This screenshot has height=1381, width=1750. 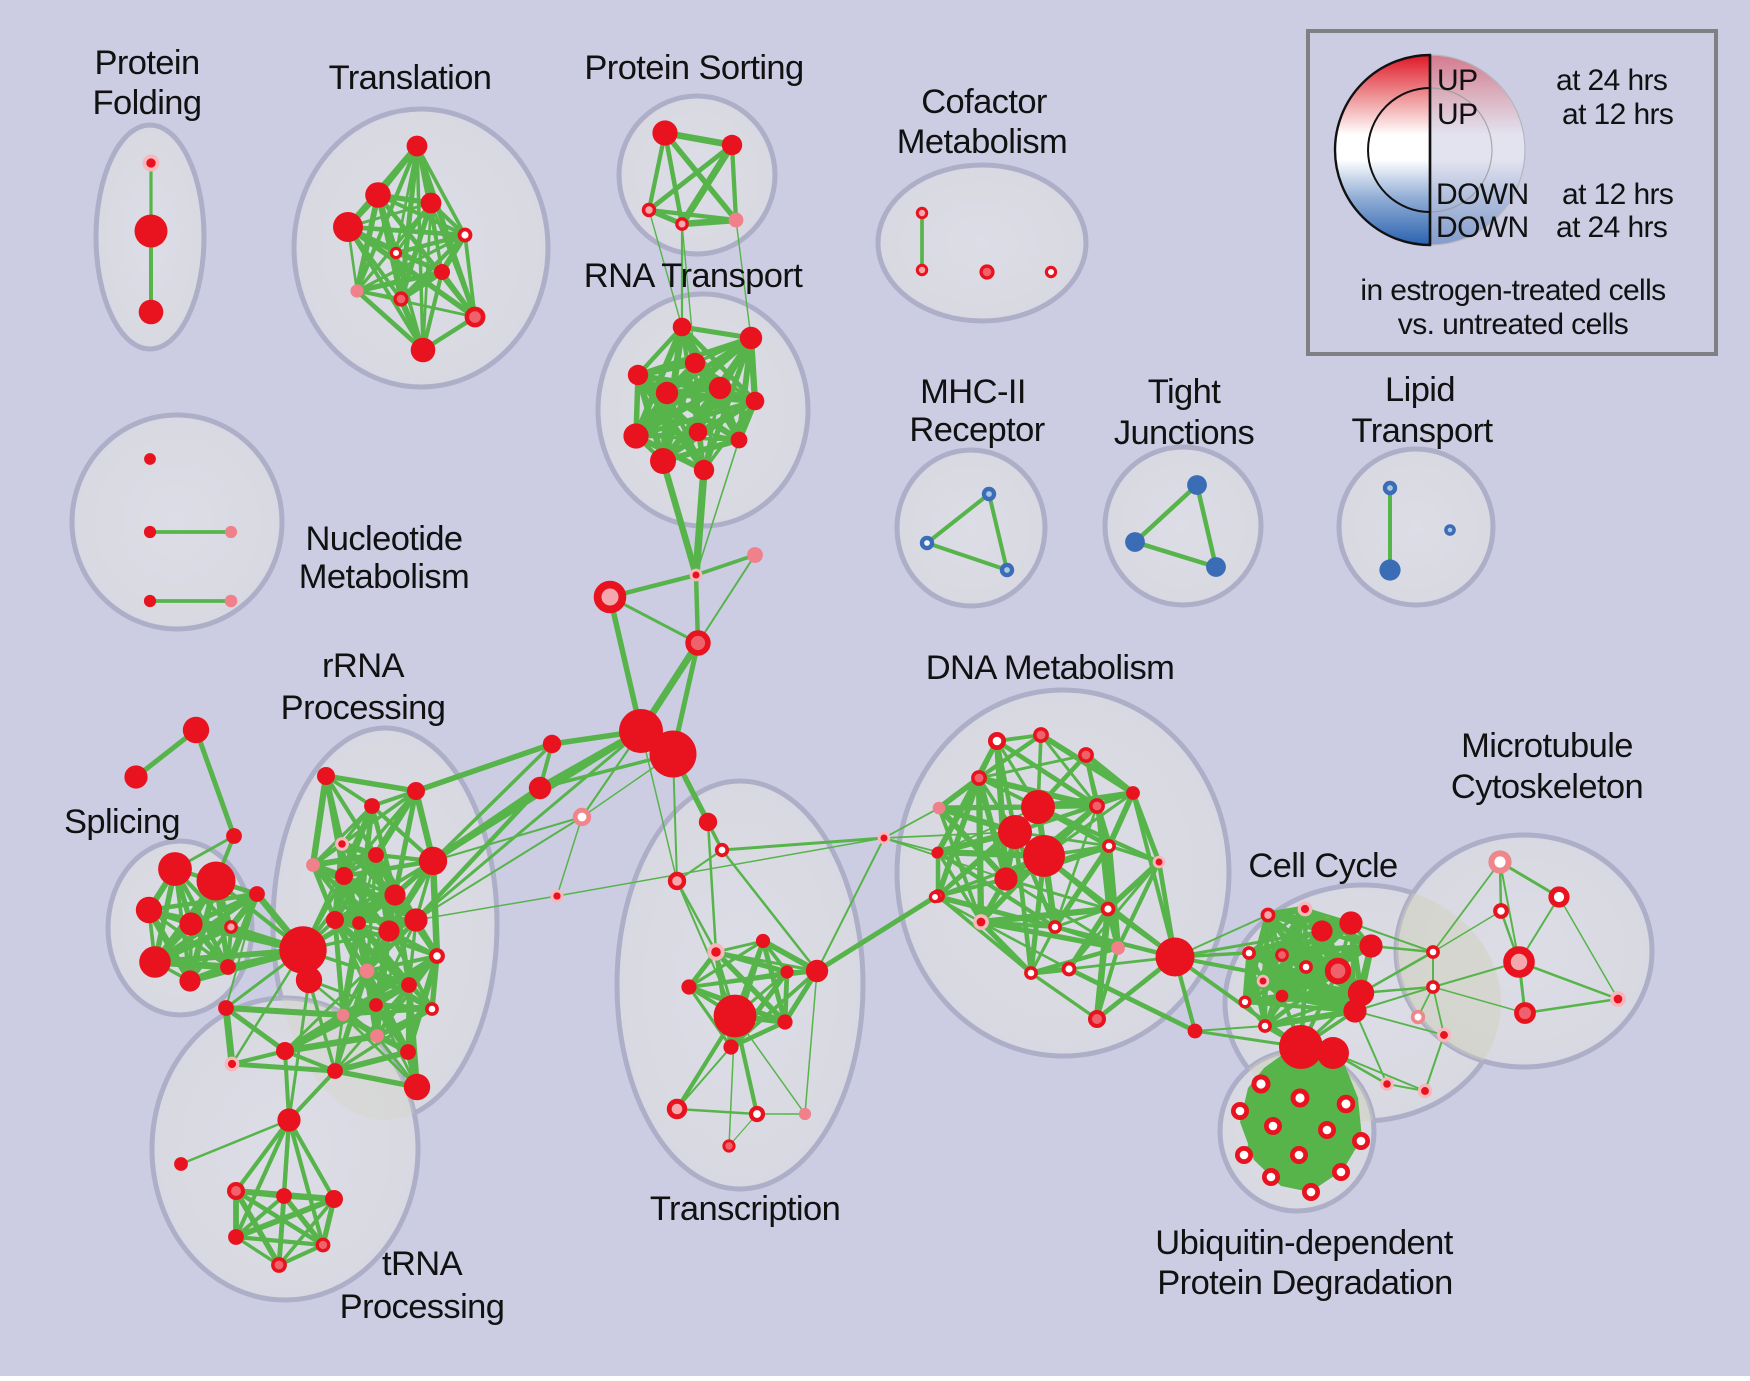 What do you see at coordinates (422, 1264) in the screenshot?
I see `svg-text: tRNA` at bounding box center [422, 1264].